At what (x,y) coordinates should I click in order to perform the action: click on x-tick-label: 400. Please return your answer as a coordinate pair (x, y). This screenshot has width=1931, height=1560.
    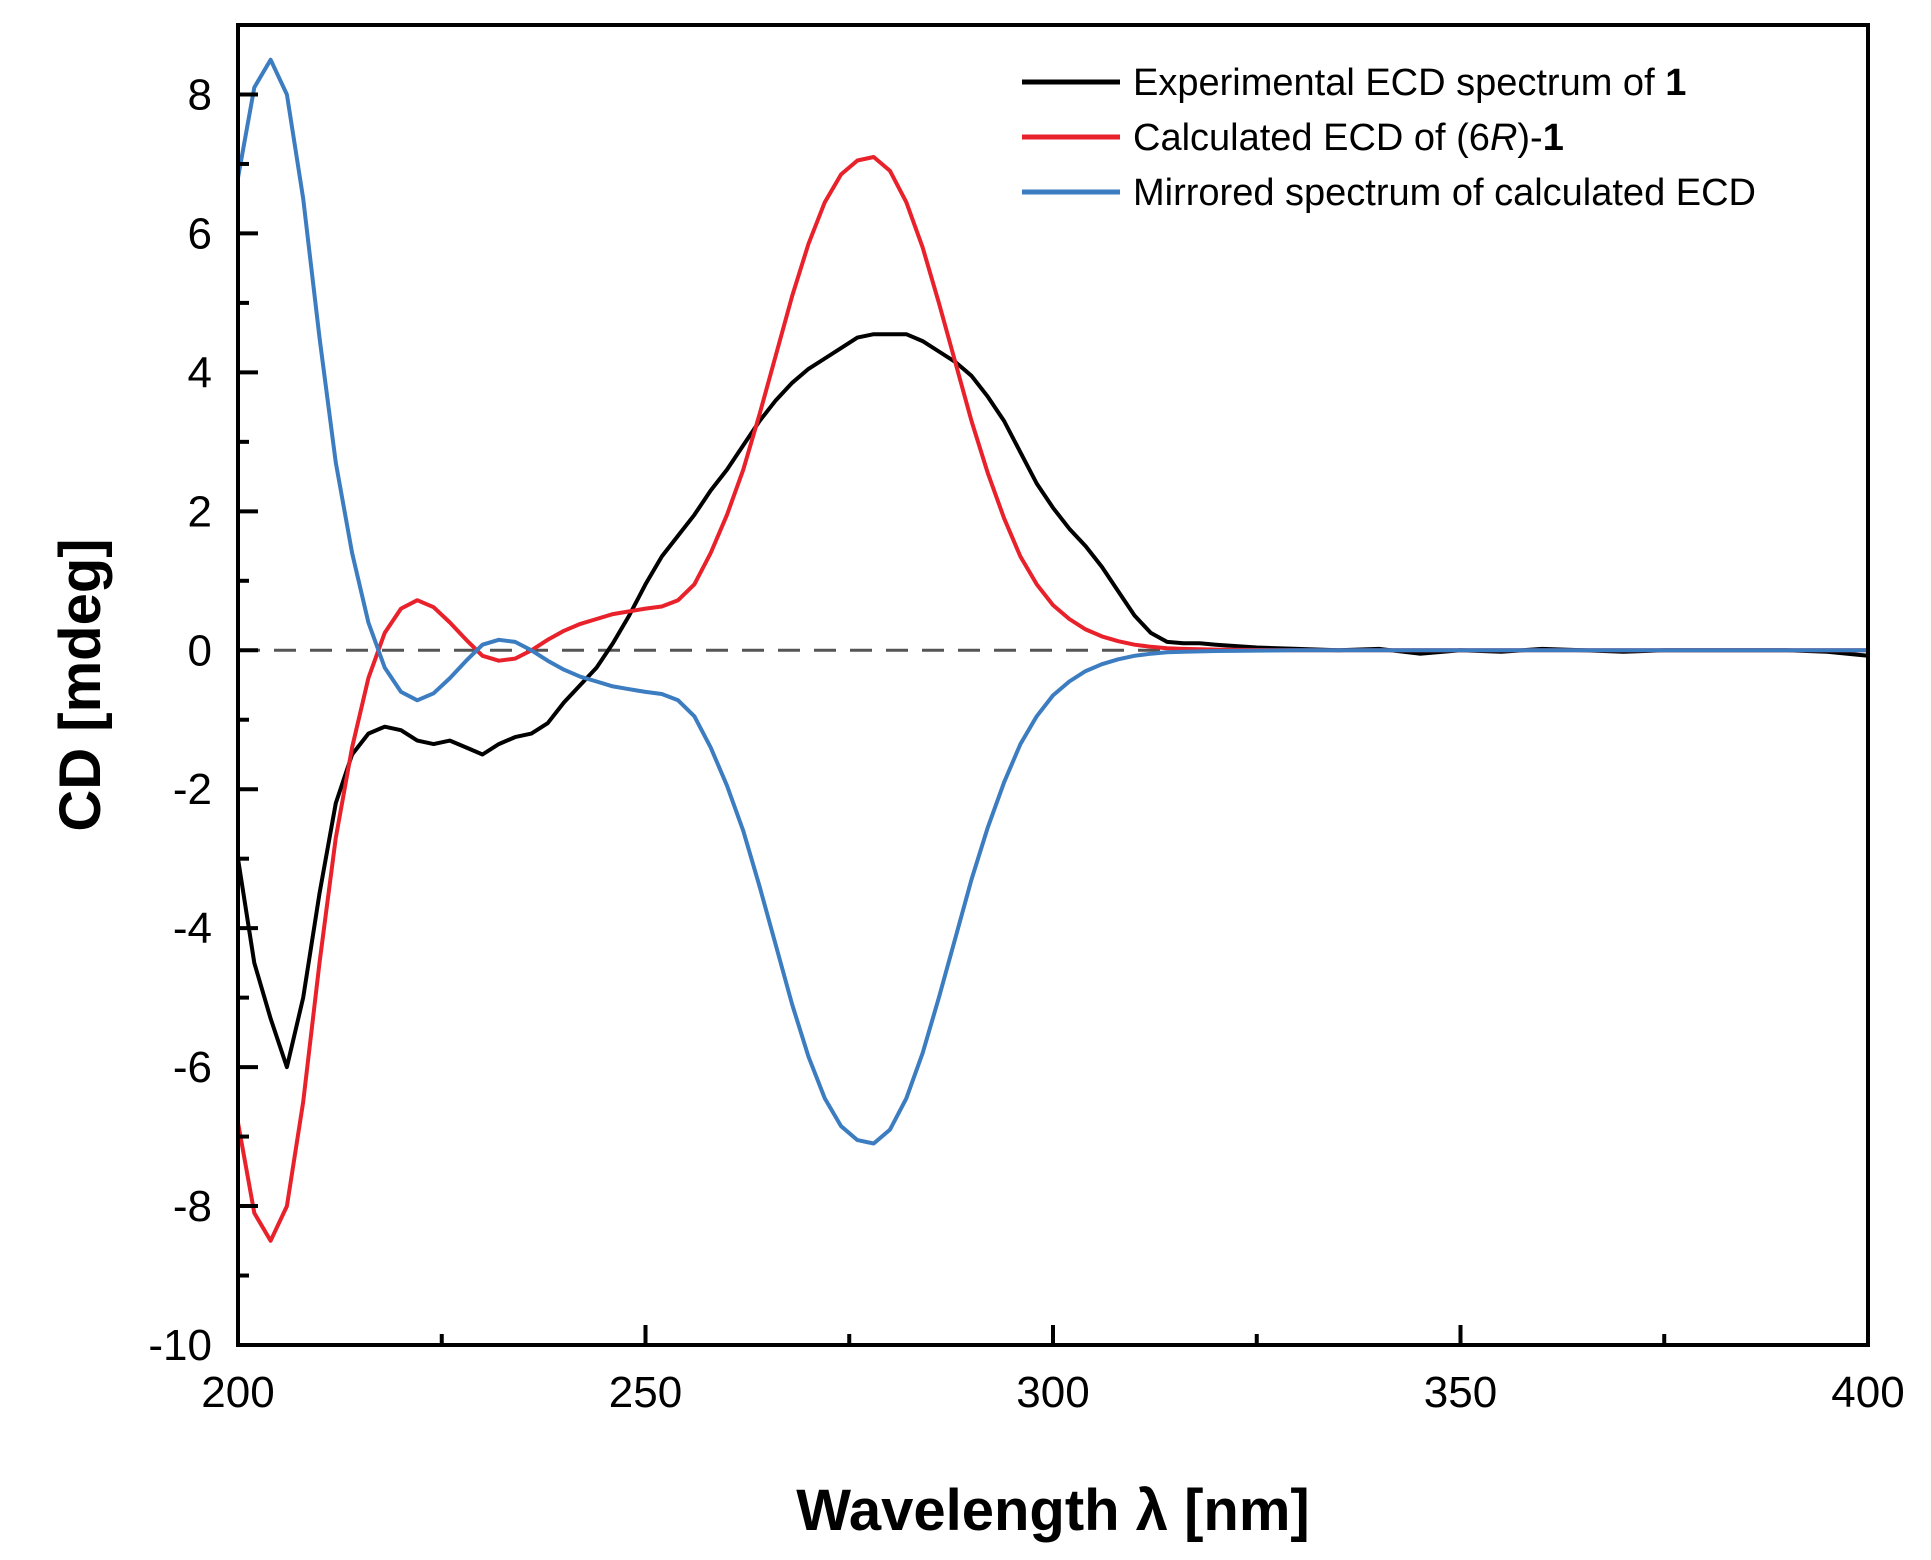
    Looking at the image, I should click on (1867, 1392).